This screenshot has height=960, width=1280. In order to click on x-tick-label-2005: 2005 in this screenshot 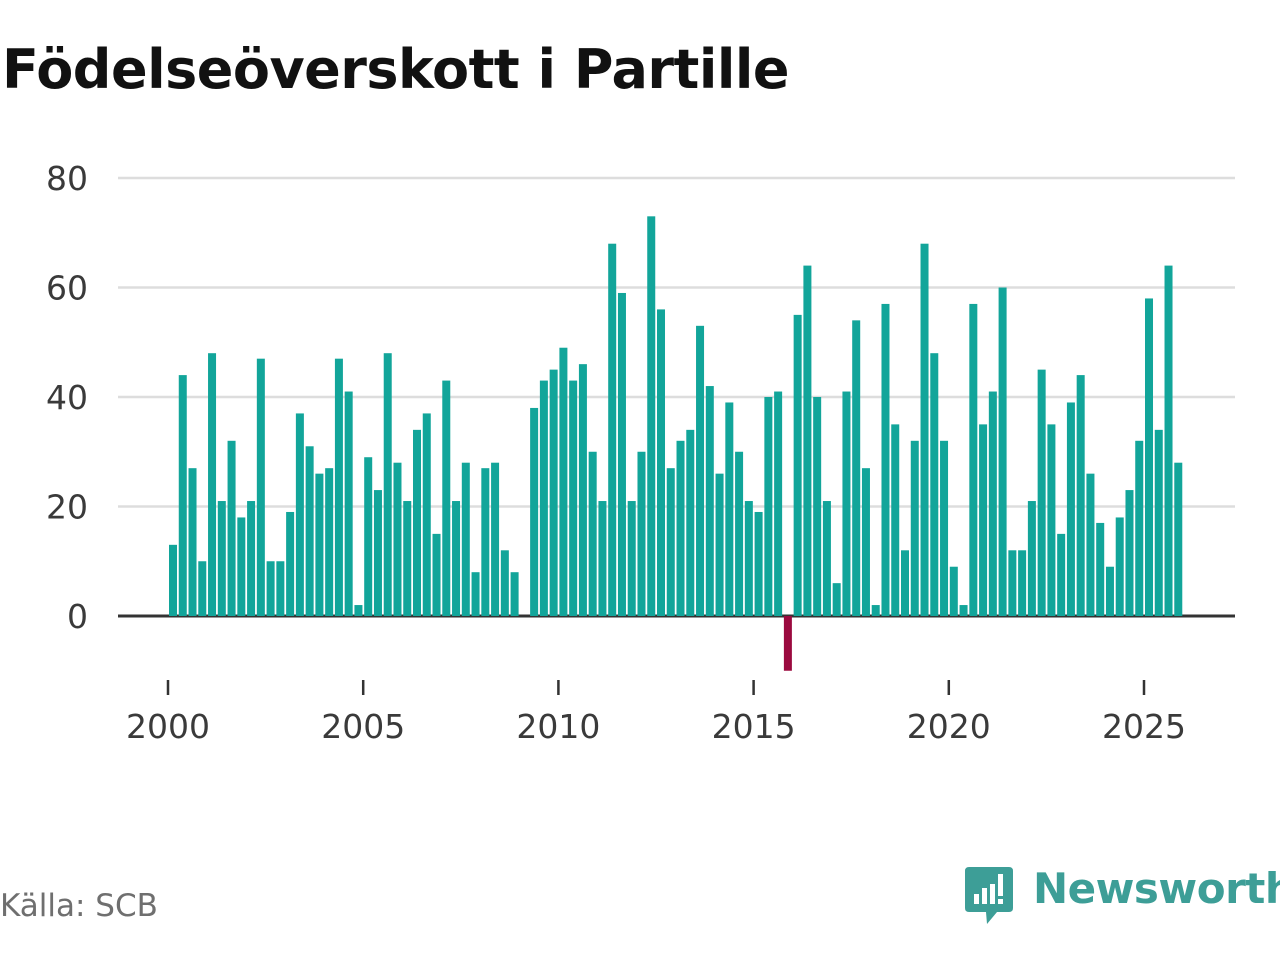, I will do `click(363, 726)`.